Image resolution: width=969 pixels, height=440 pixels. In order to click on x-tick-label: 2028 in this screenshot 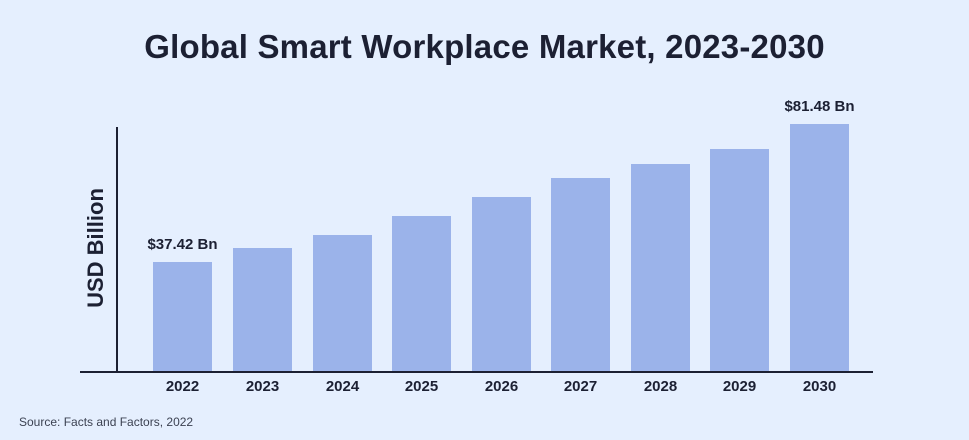, I will do `click(660, 386)`.